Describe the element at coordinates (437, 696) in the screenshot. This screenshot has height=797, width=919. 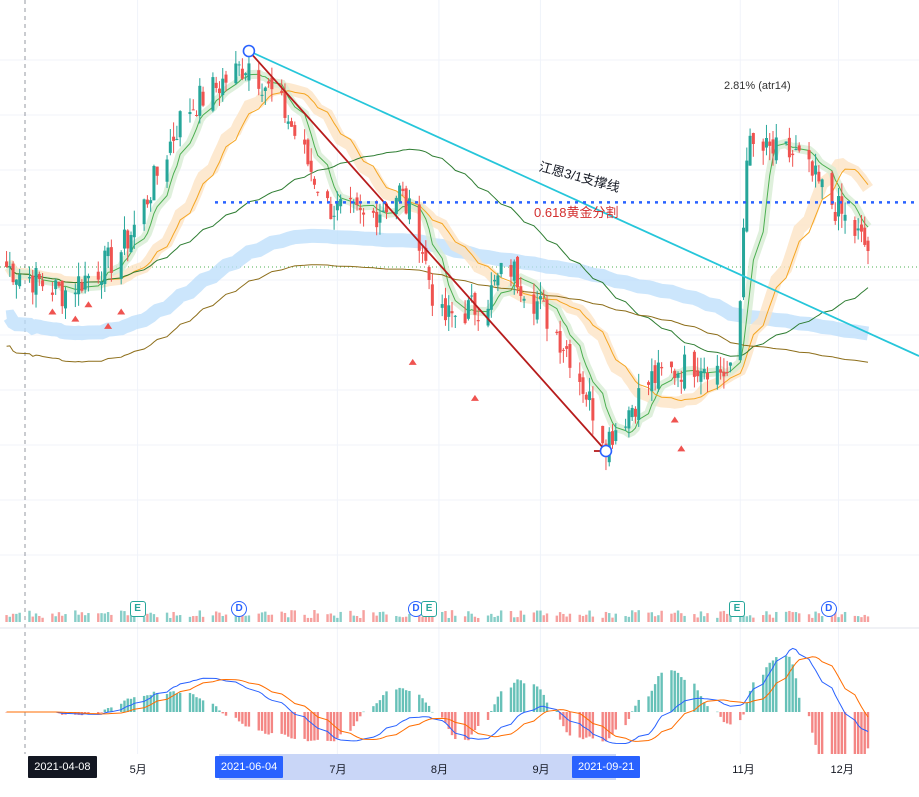
I see `macd-line` at that location.